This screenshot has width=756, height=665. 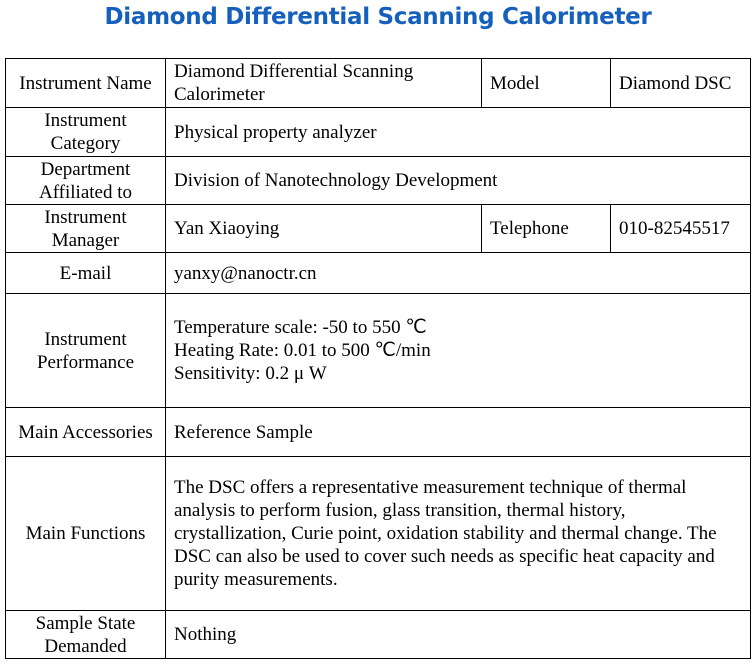 What do you see at coordinates (323, 228) in the screenshot?
I see `manager-value: Yan Xiaoying` at bounding box center [323, 228].